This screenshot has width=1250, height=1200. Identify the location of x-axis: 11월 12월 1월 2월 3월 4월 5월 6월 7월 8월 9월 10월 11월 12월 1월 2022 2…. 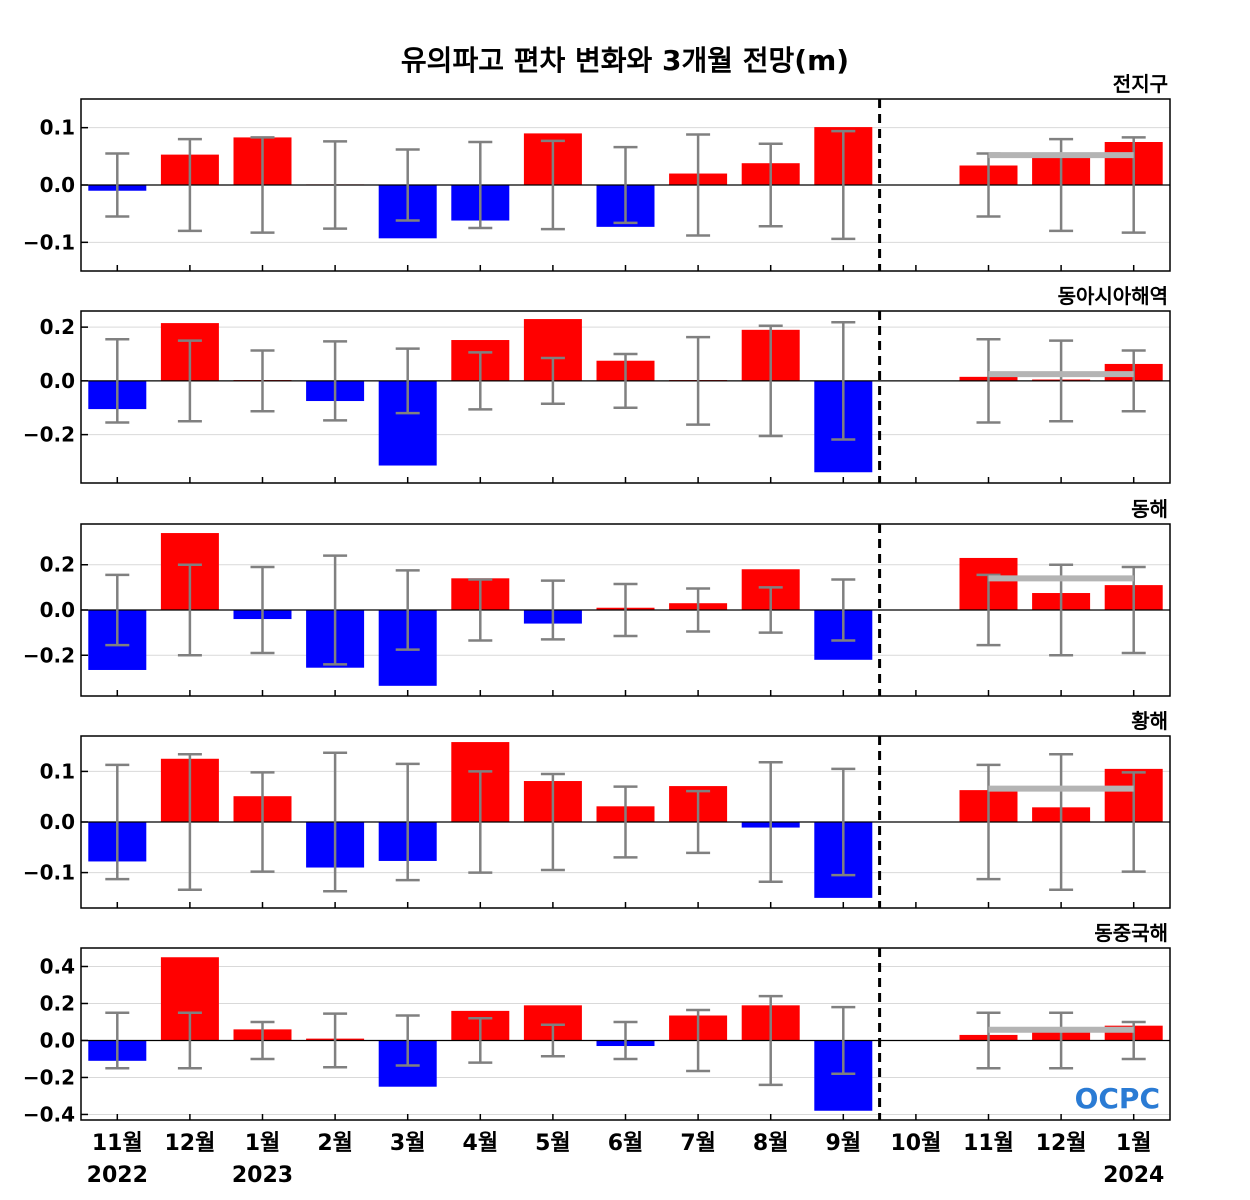
(626, 1159).